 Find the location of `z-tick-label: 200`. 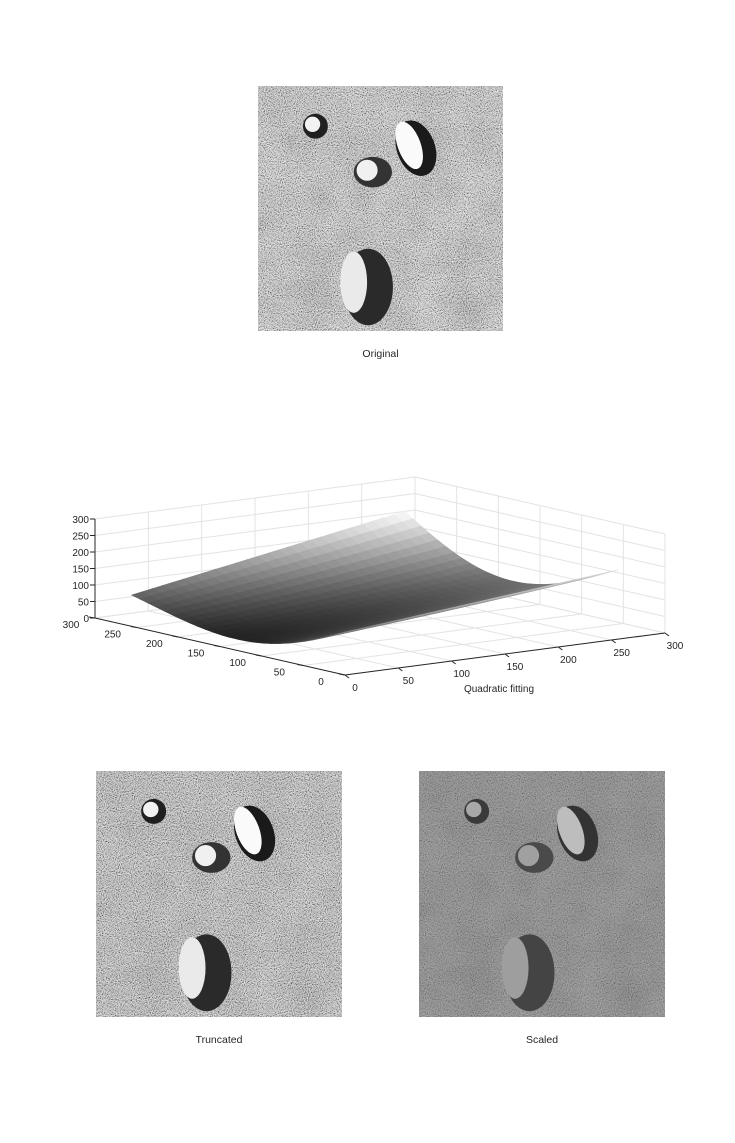

z-tick-label: 200 is located at coordinates (80, 553).